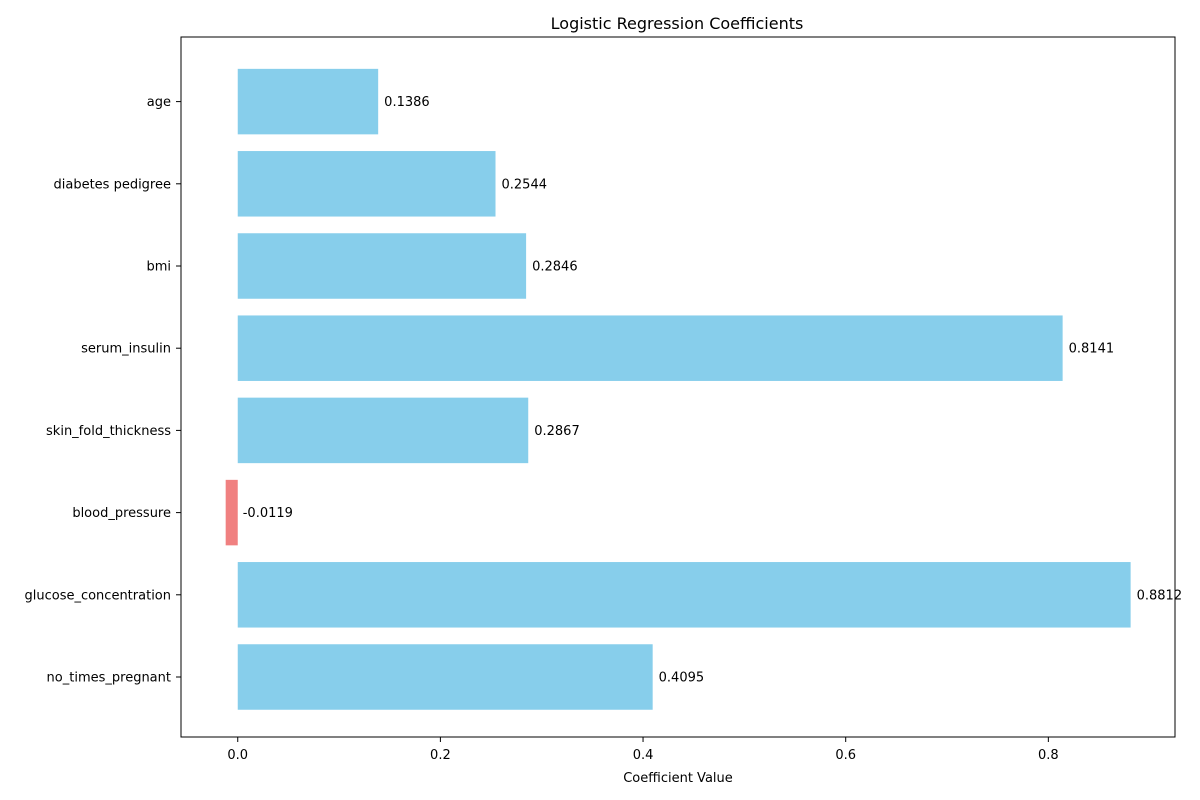 The height and width of the screenshot is (800, 1200). Describe the element at coordinates (445, 677) in the screenshot. I see `bar-no-times-pregnant` at that location.